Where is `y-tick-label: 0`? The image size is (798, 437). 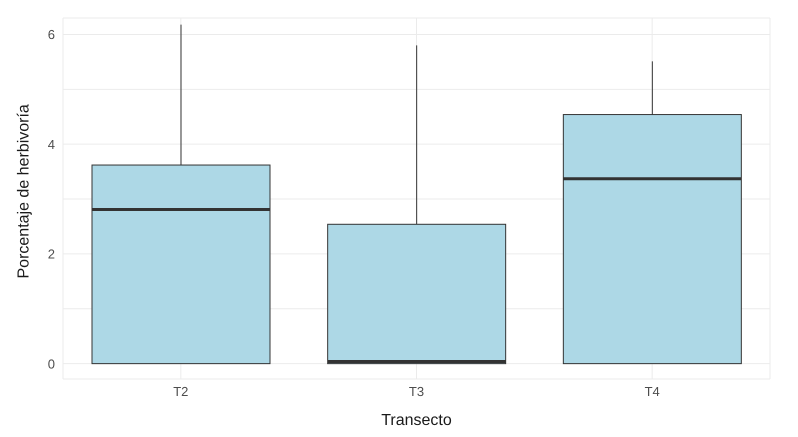
y-tick-label: 0 is located at coordinates (51, 364).